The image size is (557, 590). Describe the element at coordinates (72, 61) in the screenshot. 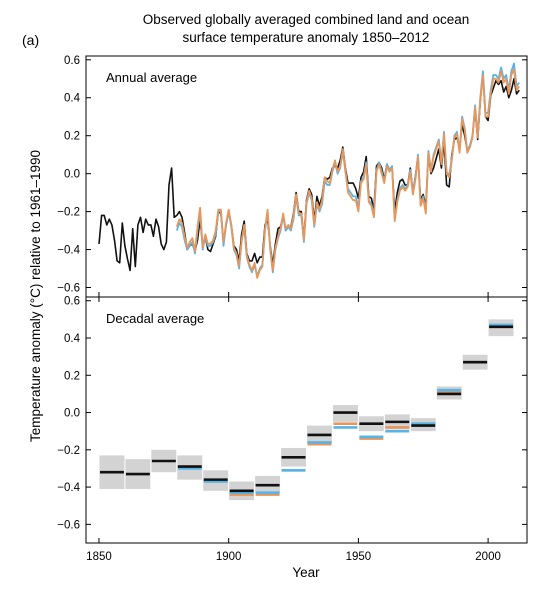

I see `annual-y-tick-label: 0.6` at that location.